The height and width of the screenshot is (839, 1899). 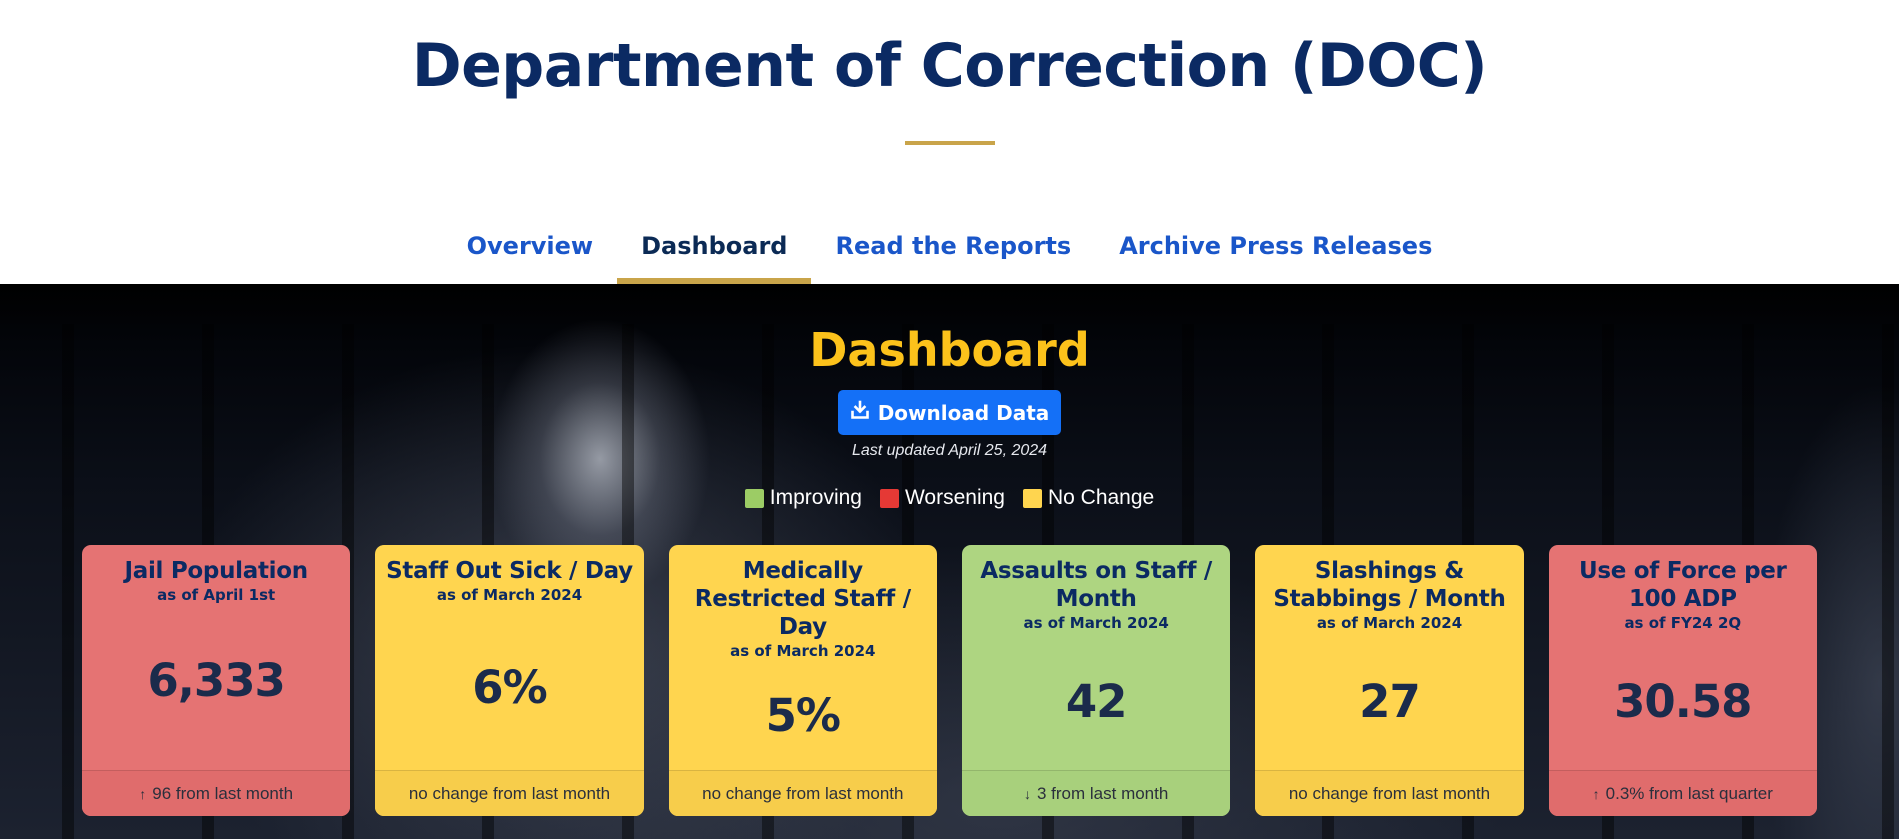 I want to click on legend-label: No Change, so click(x=1101, y=497).